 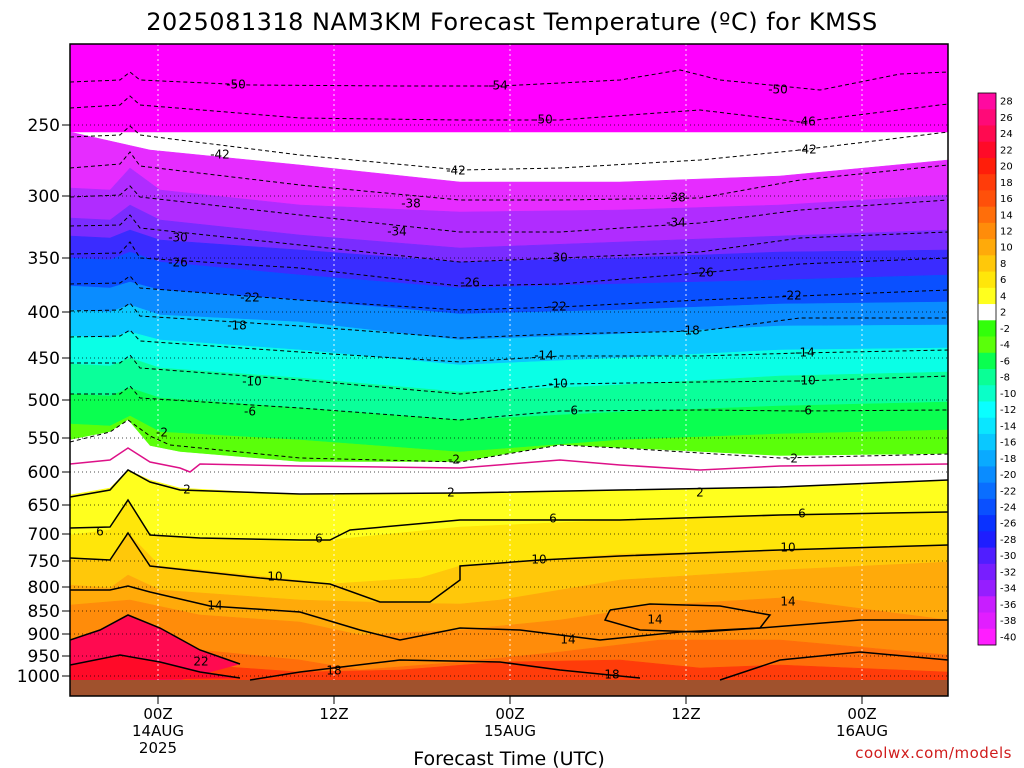 I want to click on colorbar-label-9: 10, so click(x=1006, y=248).